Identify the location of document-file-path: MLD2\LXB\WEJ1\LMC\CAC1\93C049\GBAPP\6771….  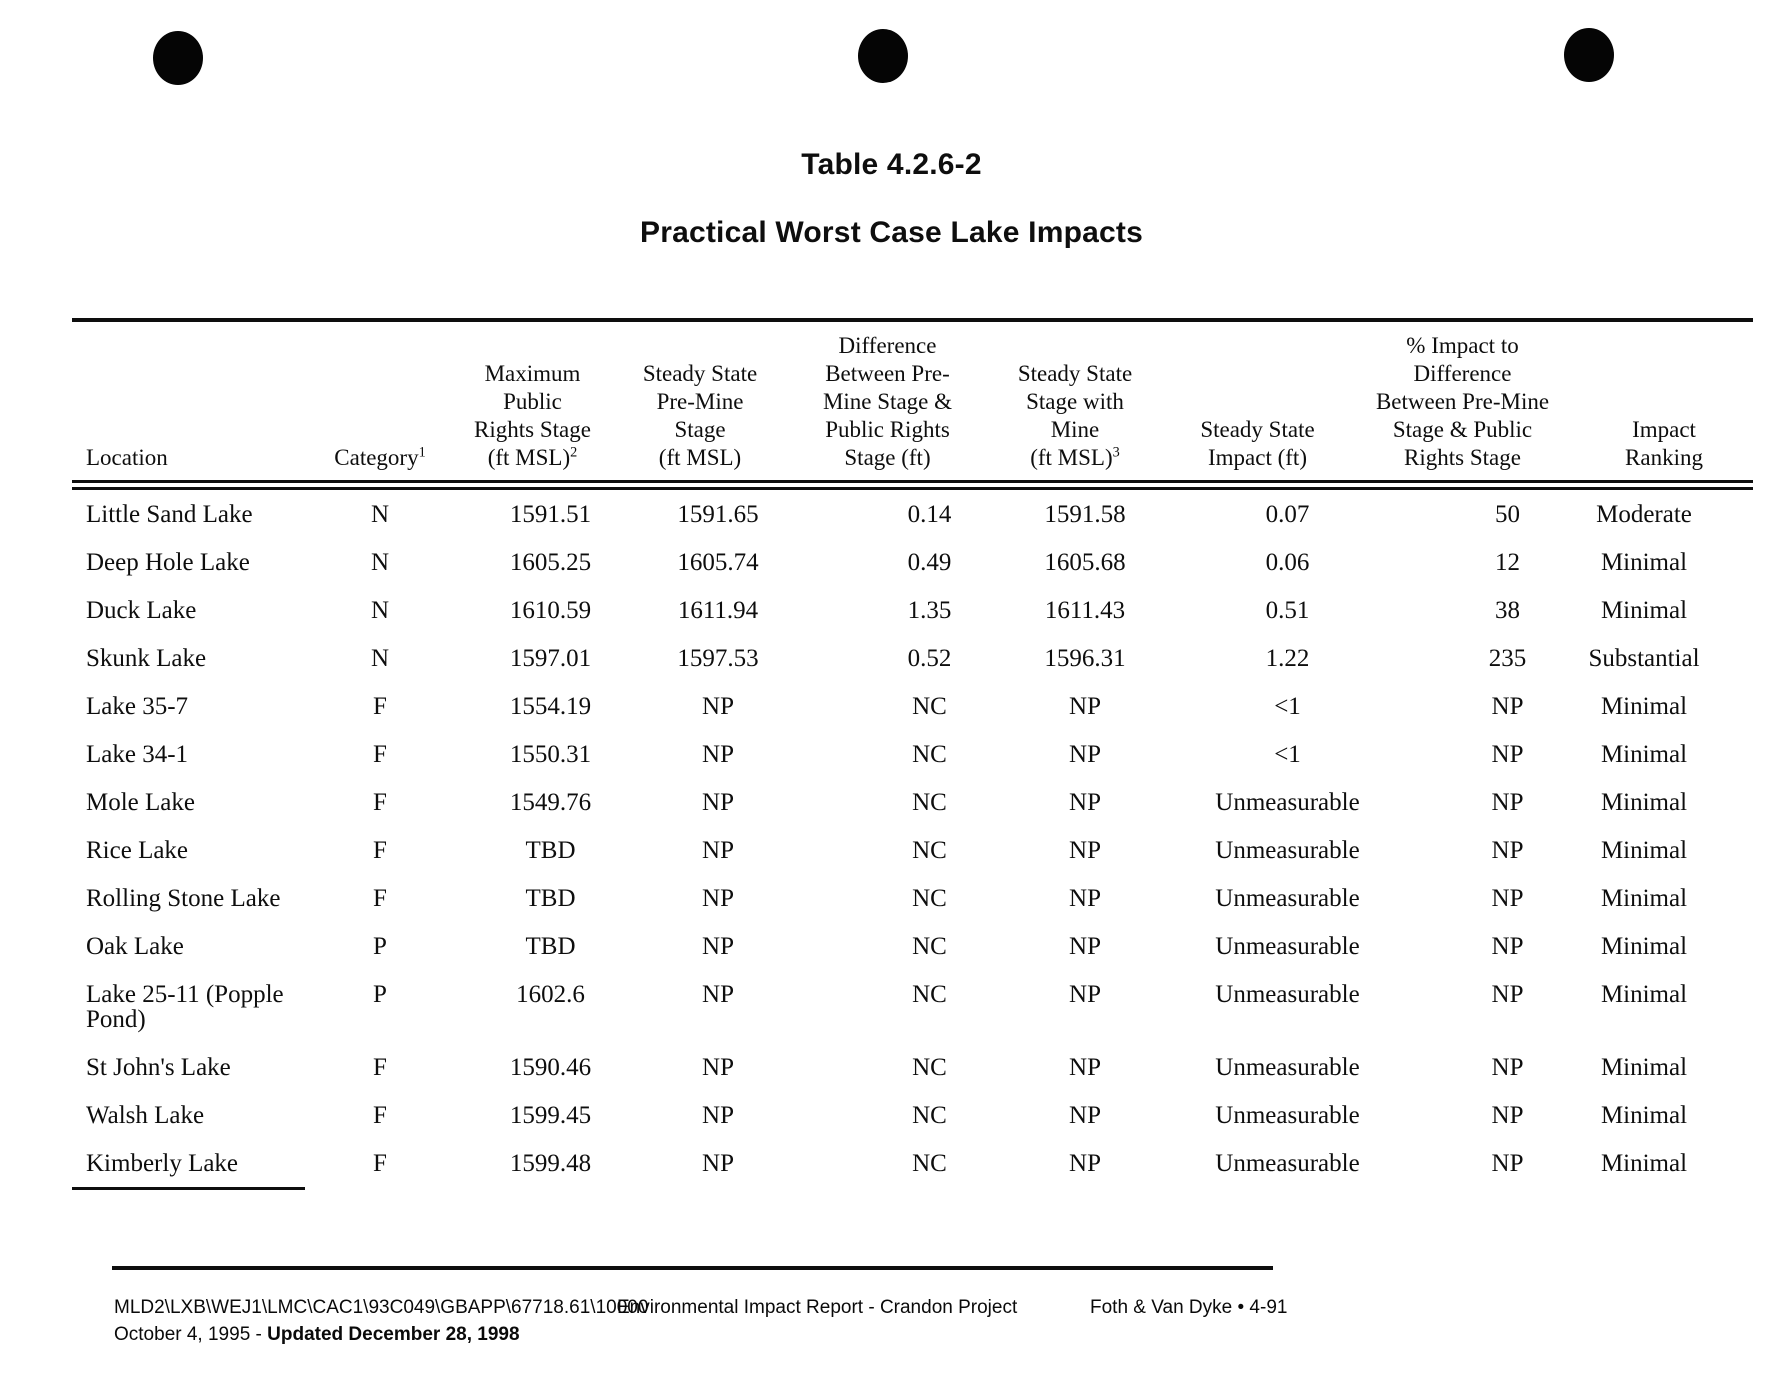
(381, 1307).